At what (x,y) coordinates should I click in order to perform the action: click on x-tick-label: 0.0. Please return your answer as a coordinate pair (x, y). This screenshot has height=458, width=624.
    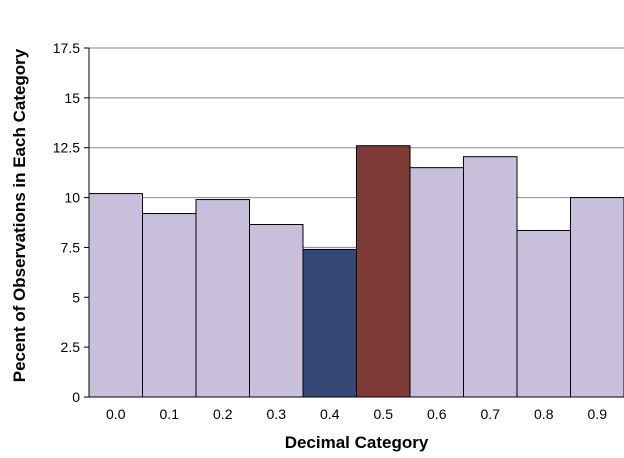
    Looking at the image, I should click on (116, 414).